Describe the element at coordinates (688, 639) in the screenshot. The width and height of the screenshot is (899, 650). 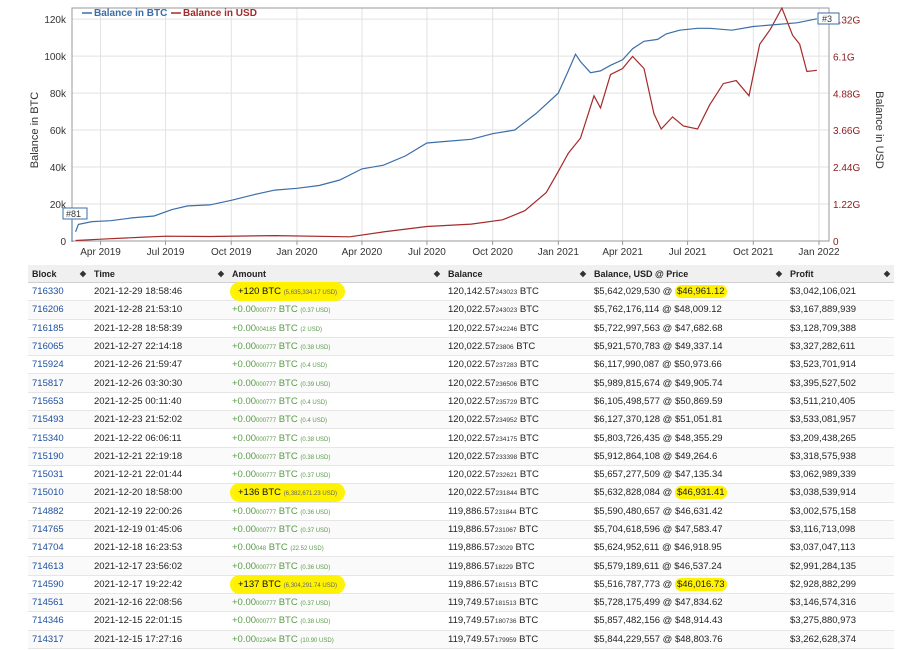
I see `balance-usd-cell: $5,844,229,557 @ $48,803.76` at that location.